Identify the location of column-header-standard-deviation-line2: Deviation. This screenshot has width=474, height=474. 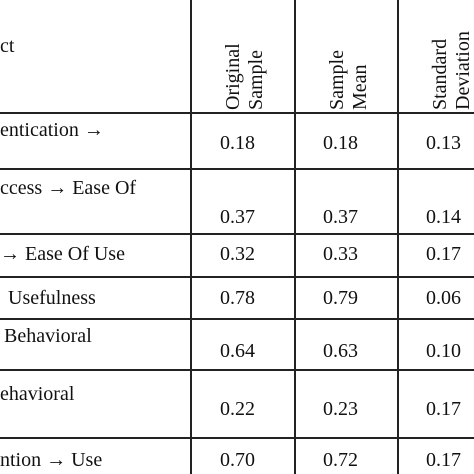
(463, 70).